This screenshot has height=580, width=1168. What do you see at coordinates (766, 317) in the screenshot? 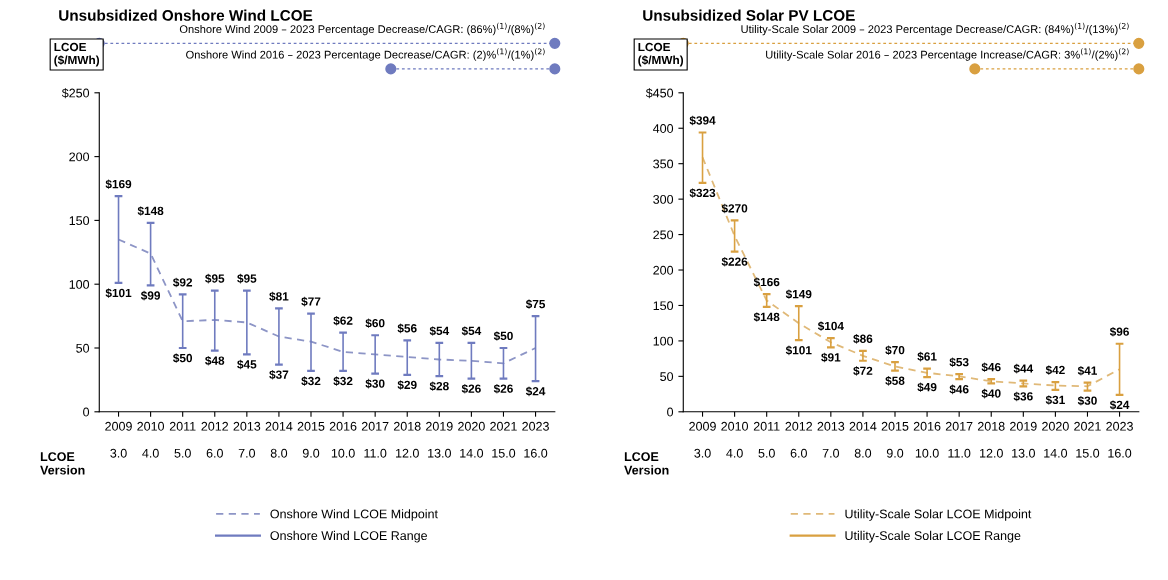
I see `annotation: $148` at bounding box center [766, 317].